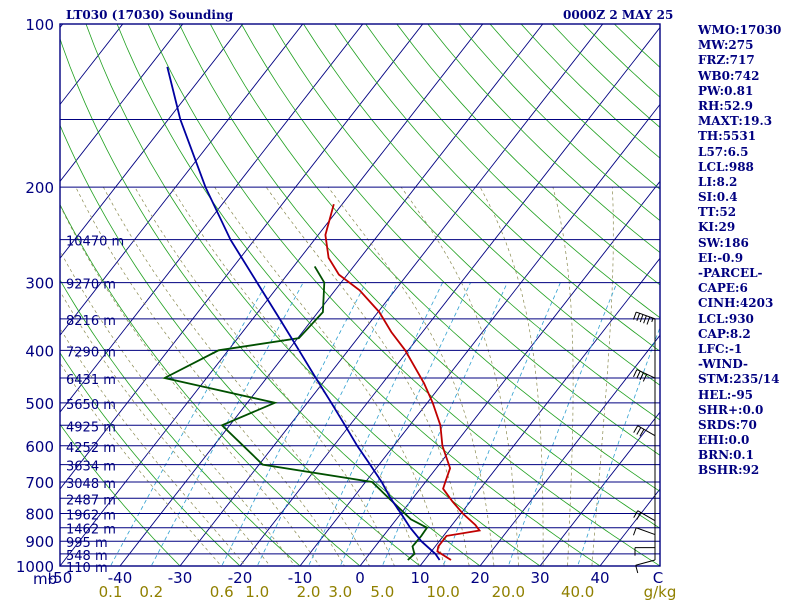  Describe the element at coordinates (300, 578) in the screenshot. I see `temperature-tick-label: -10` at that location.